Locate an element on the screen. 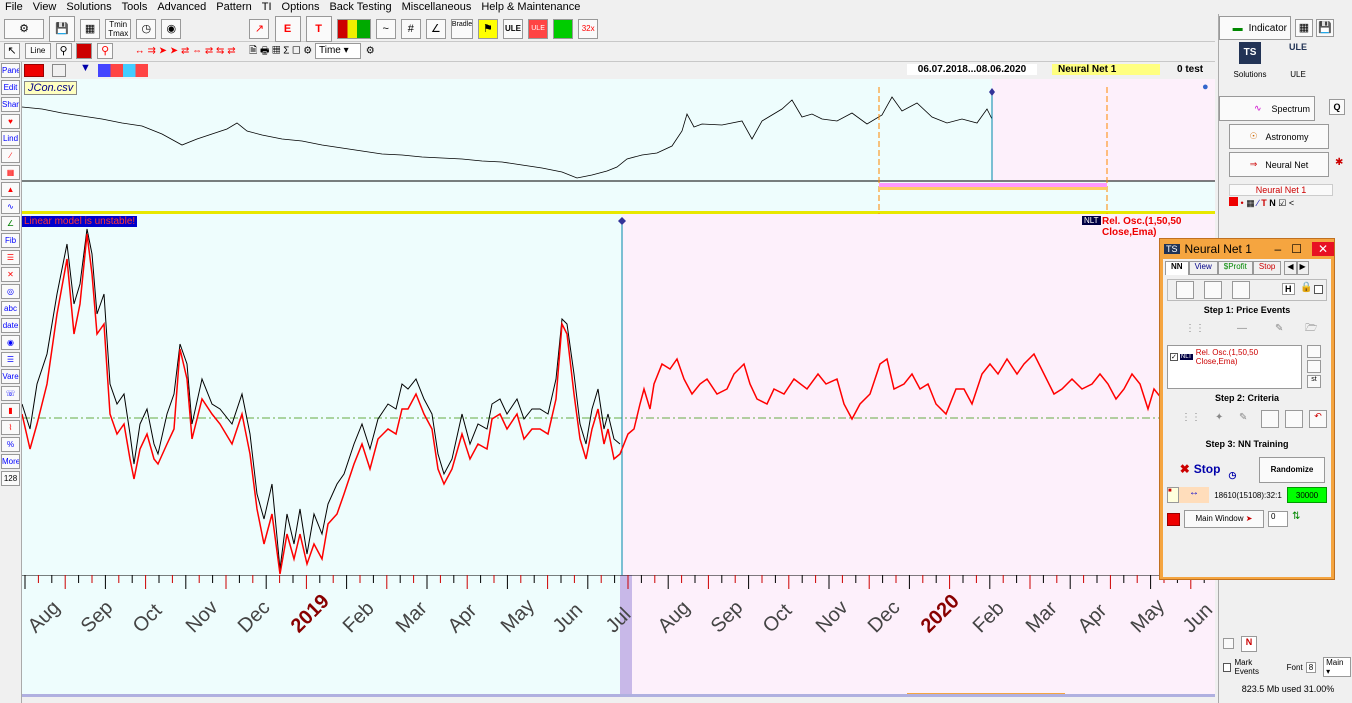 This screenshot has width=1352, height=703. doc-nn-icon is located at coordinates (1241, 290).